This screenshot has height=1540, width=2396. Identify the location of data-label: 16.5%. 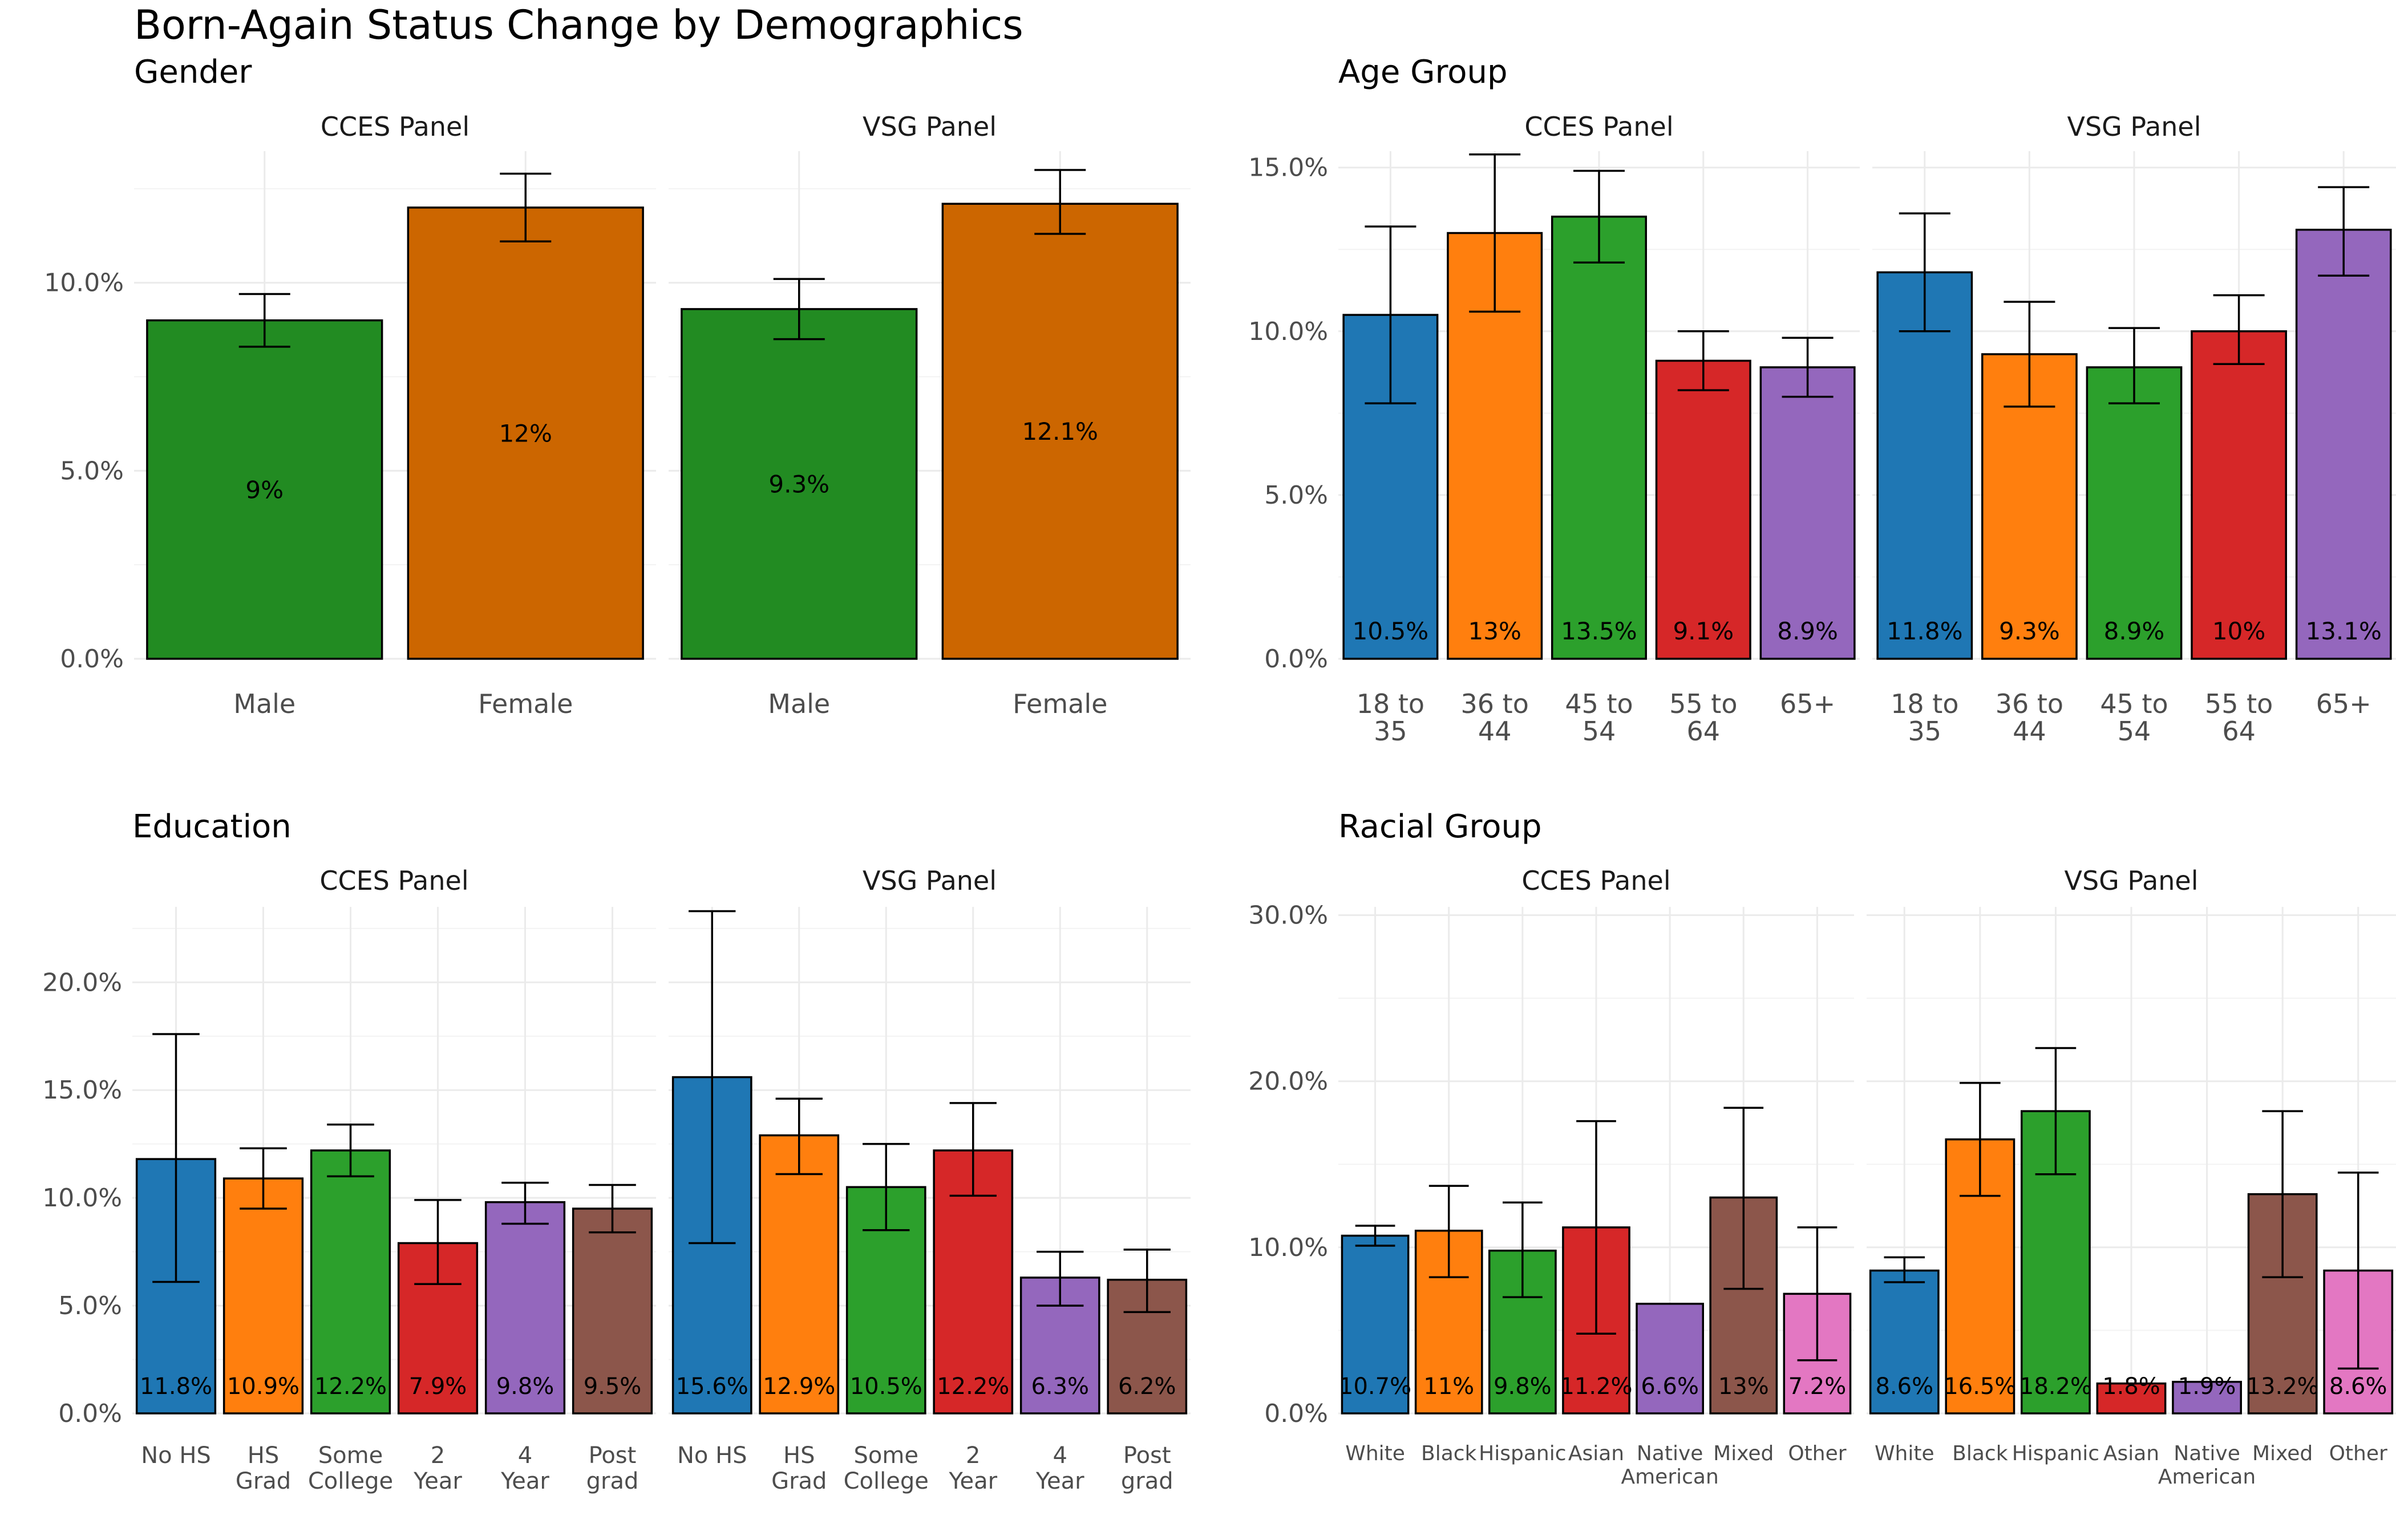
(1980, 1386).